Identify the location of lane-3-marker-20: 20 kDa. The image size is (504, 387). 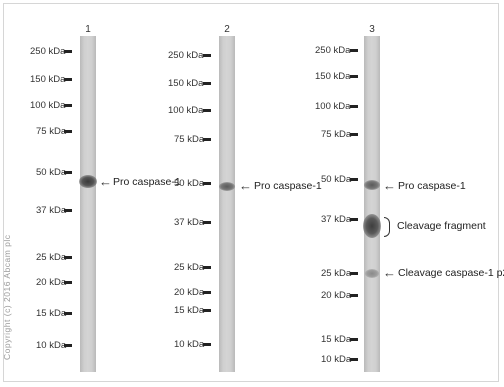
(336, 295).